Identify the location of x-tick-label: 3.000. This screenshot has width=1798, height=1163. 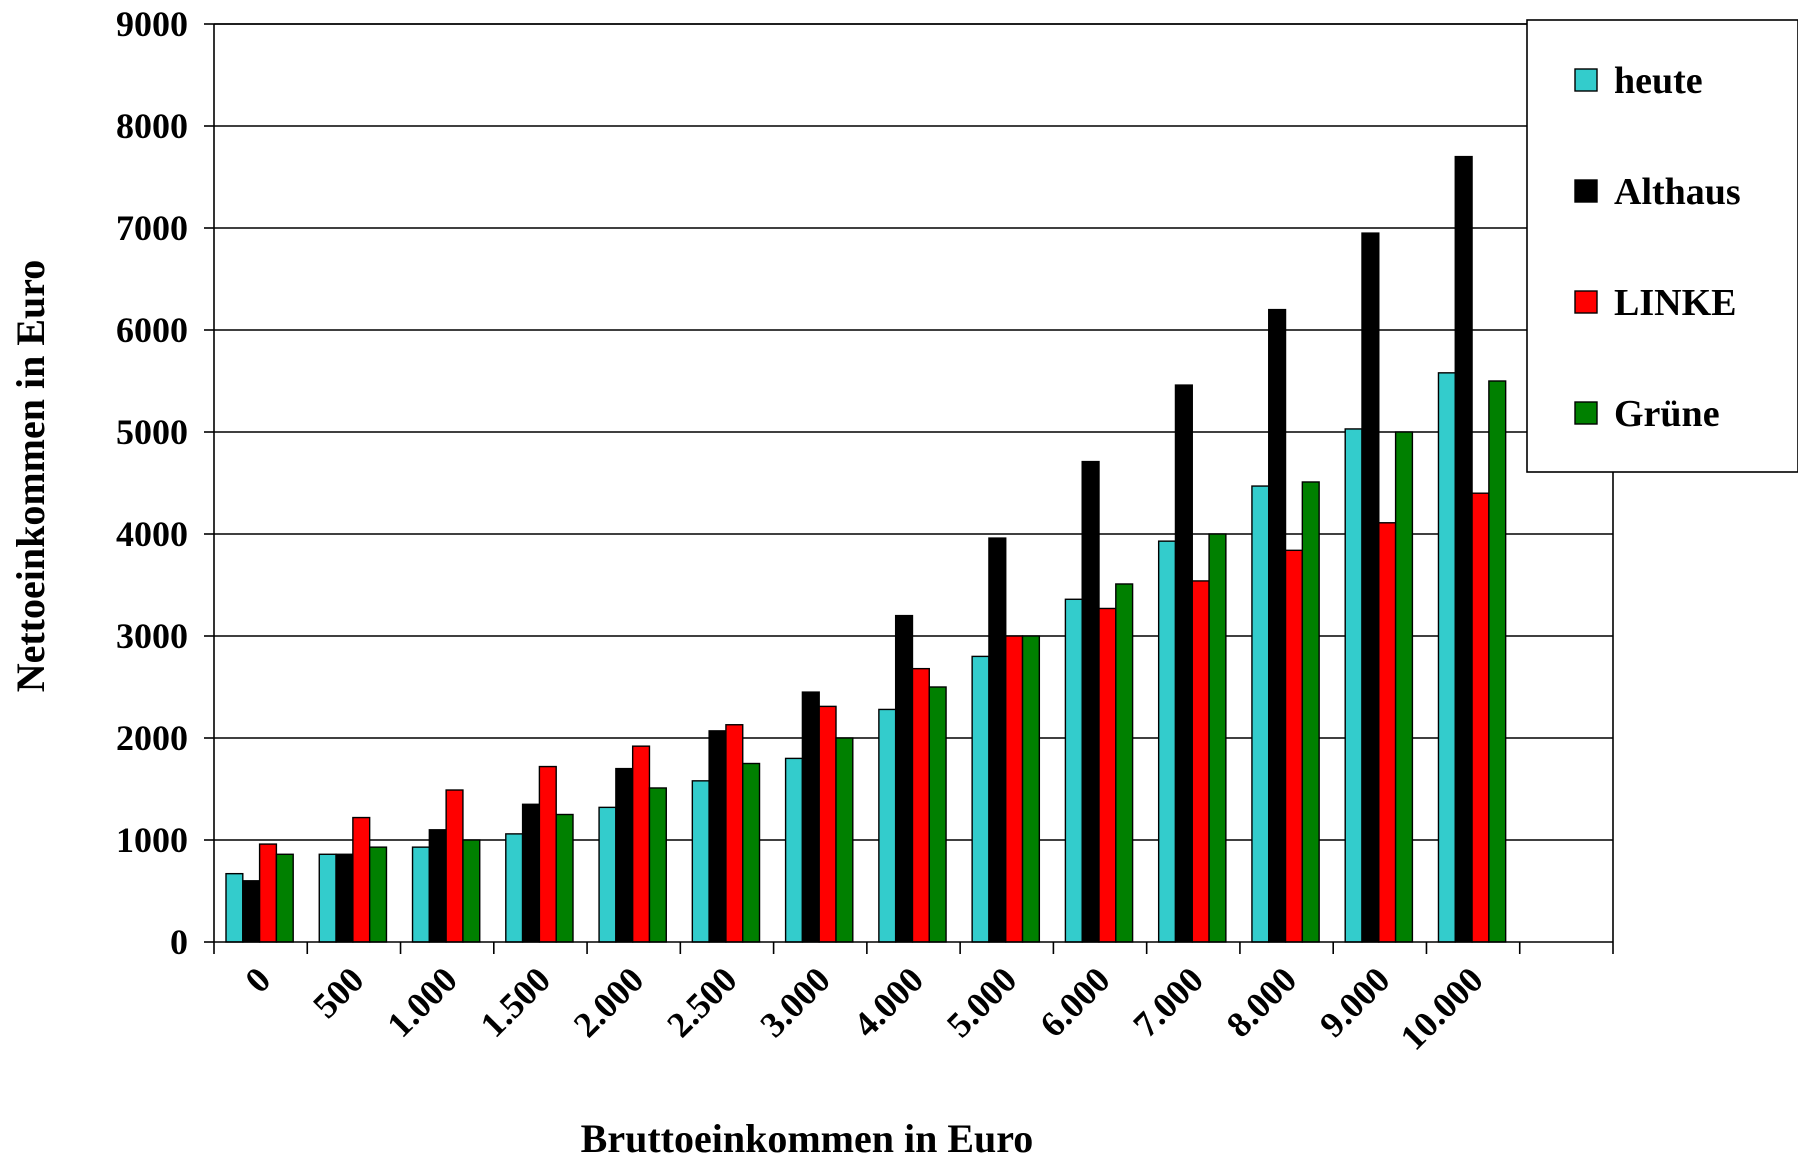
(795, 1002).